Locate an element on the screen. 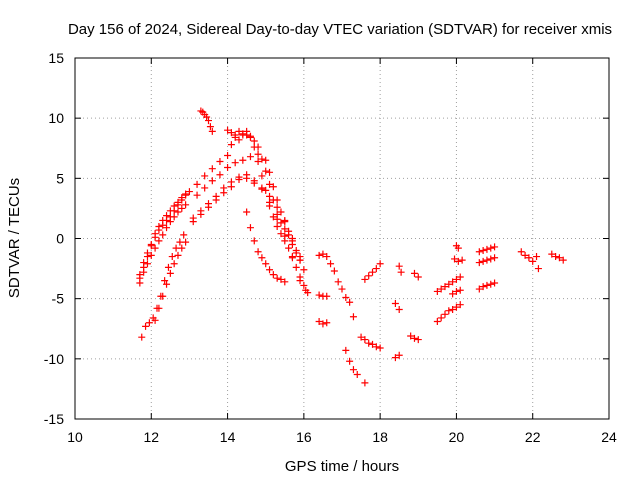 Image resolution: width=640 pixels, height=480 pixels. series-arc-o is located at coordinates (323, 295).